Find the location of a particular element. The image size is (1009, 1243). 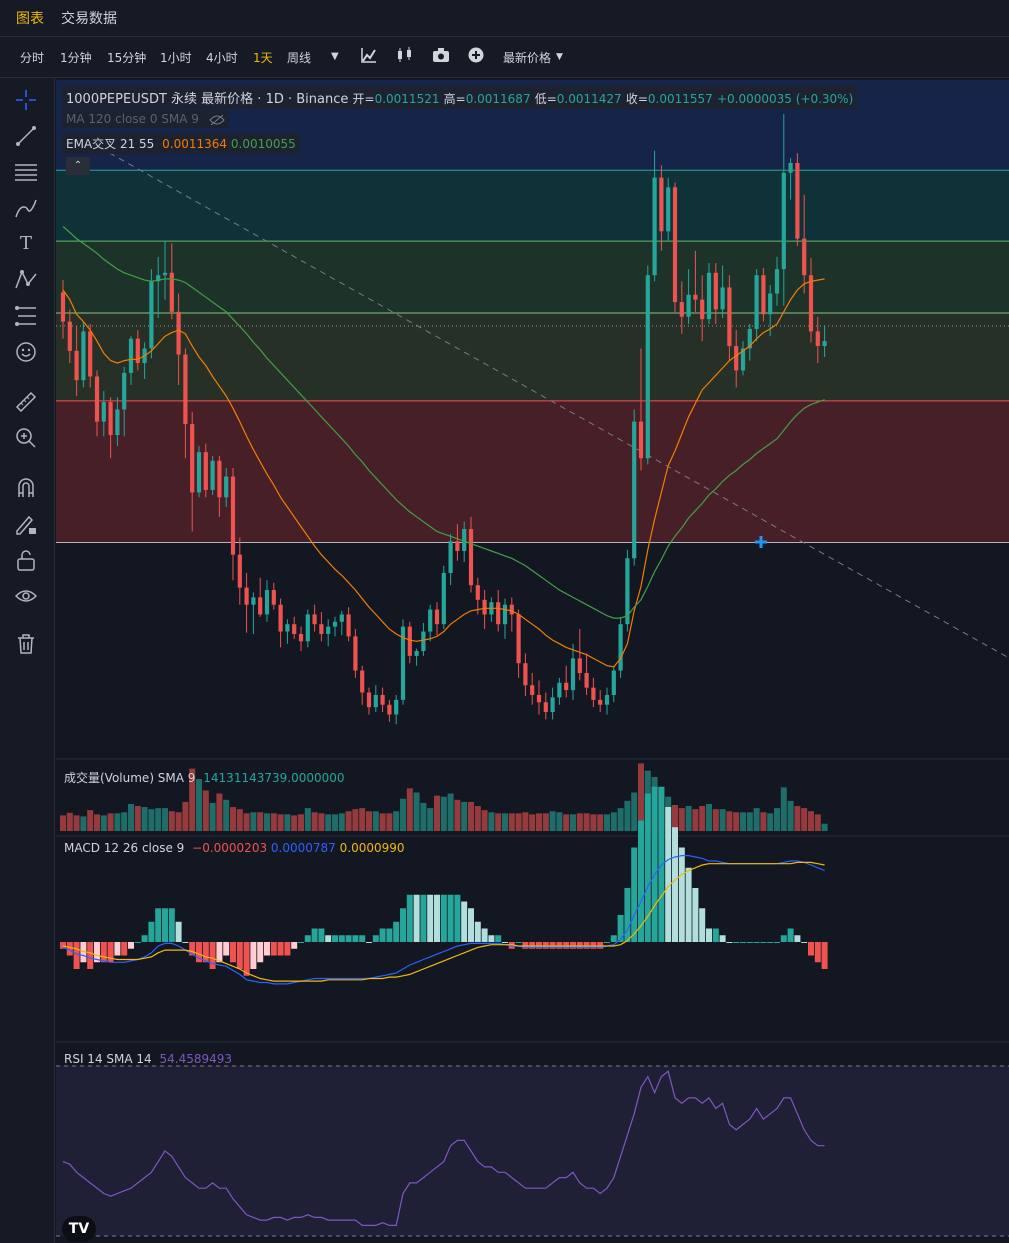

hidden-eye-icon is located at coordinates (217, 119).